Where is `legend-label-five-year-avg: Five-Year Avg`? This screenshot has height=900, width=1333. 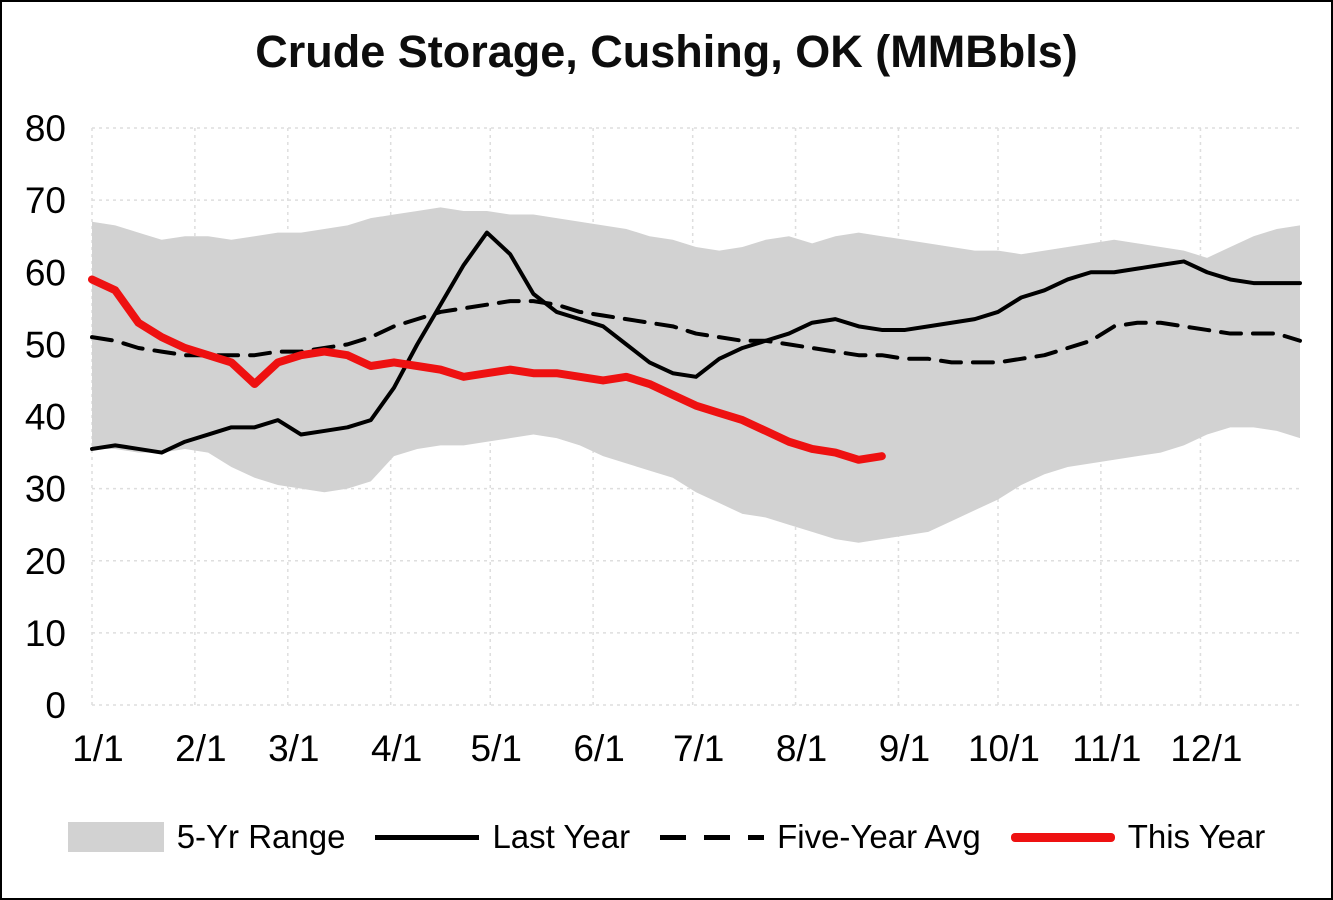
legend-label-five-year-avg: Five-Year Avg is located at coordinates (879, 836).